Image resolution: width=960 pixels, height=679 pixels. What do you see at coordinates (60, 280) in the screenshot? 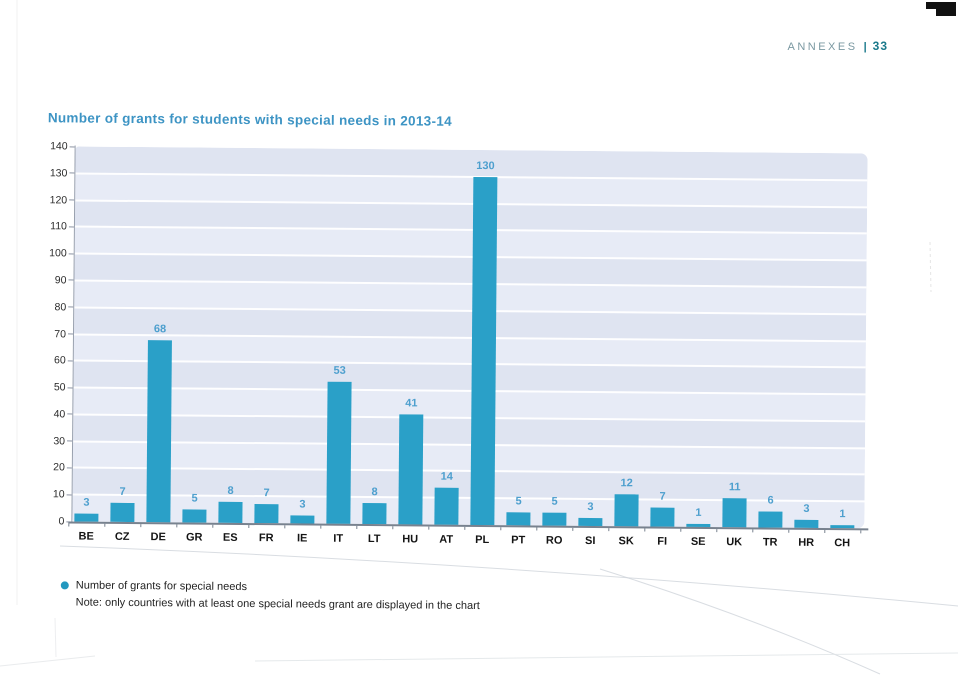
I see `y-axis-label: 90` at bounding box center [60, 280].